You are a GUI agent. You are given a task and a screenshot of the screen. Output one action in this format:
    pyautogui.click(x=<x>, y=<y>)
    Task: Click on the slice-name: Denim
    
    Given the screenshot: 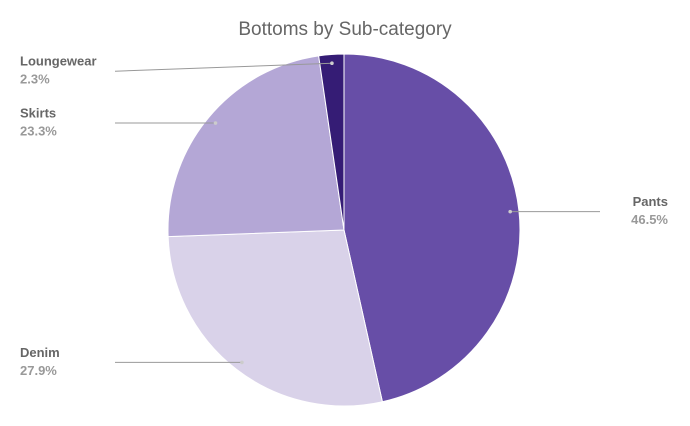 What is the action you would take?
    pyautogui.click(x=40, y=352)
    